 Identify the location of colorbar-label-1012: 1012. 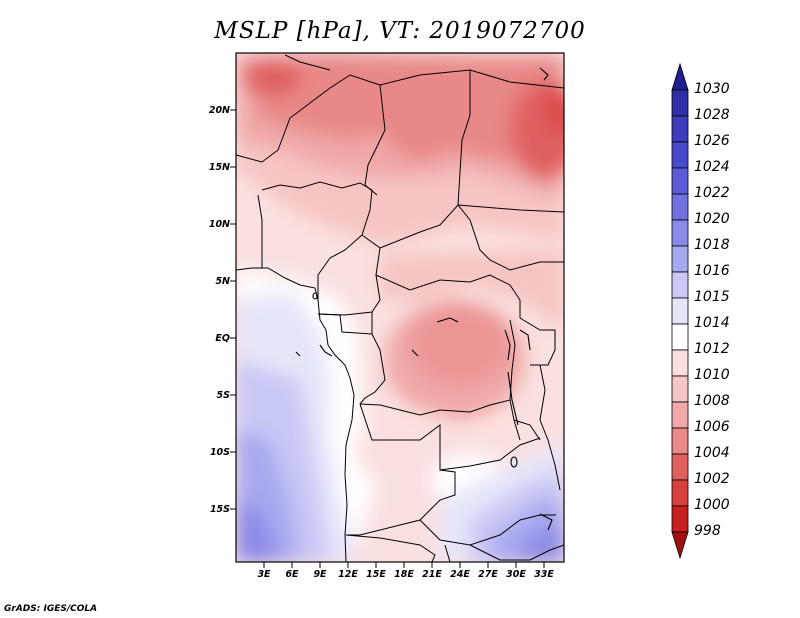
(712, 349).